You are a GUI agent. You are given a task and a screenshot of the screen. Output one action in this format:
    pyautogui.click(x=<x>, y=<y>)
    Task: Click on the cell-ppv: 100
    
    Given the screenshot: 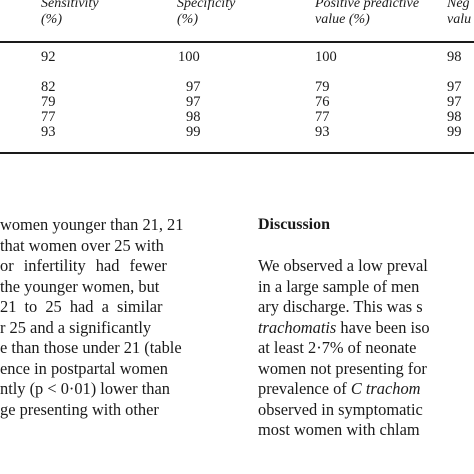 What is the action you would take?
    pyautogui.click(x=326, y=57)
    